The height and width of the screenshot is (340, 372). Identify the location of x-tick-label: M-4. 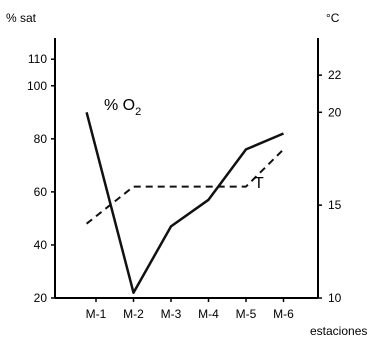
(208, 314).